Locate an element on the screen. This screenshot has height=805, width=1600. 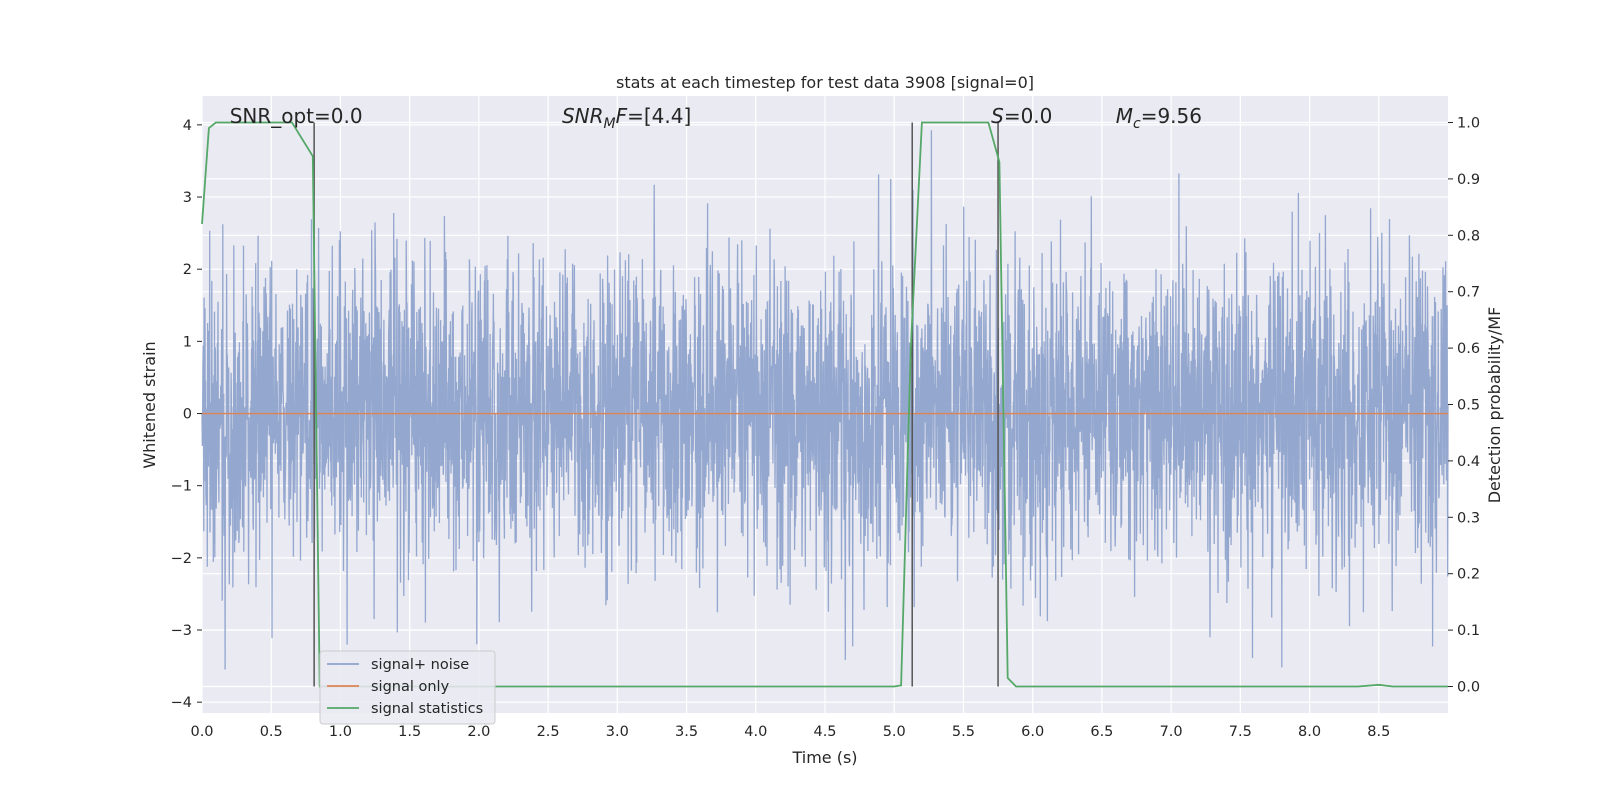
x-tick-label: 8.5 is located at coordinates (1378, 732).